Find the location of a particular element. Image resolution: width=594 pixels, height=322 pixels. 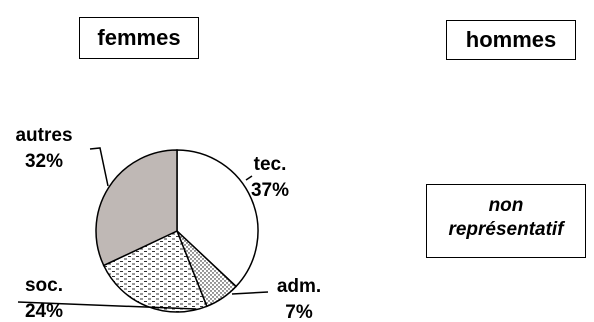

slice-value-adm: 7% is located at coordinates (299, 312).